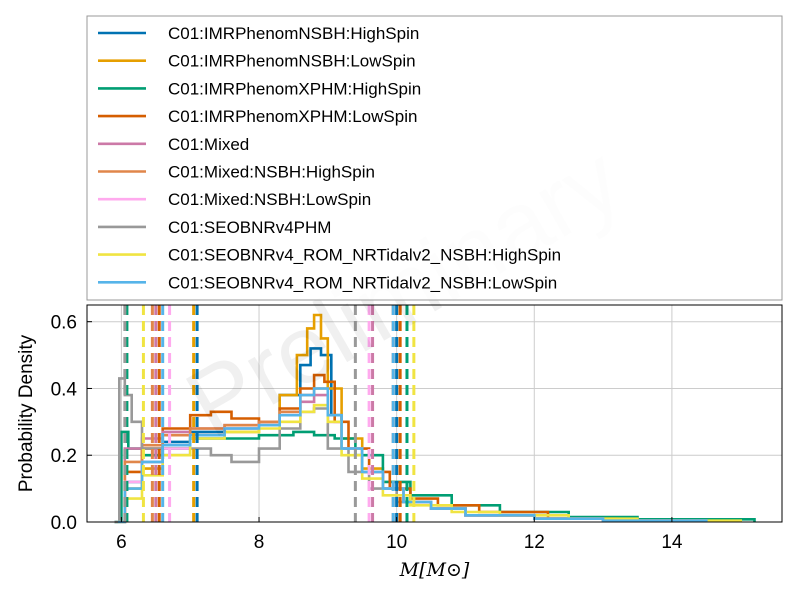  What do you see at coordinates (249, 227) in the screenshot?
I see `legend-label: C01:SEOBNRv4PHM` at bounding box center [249, 227].